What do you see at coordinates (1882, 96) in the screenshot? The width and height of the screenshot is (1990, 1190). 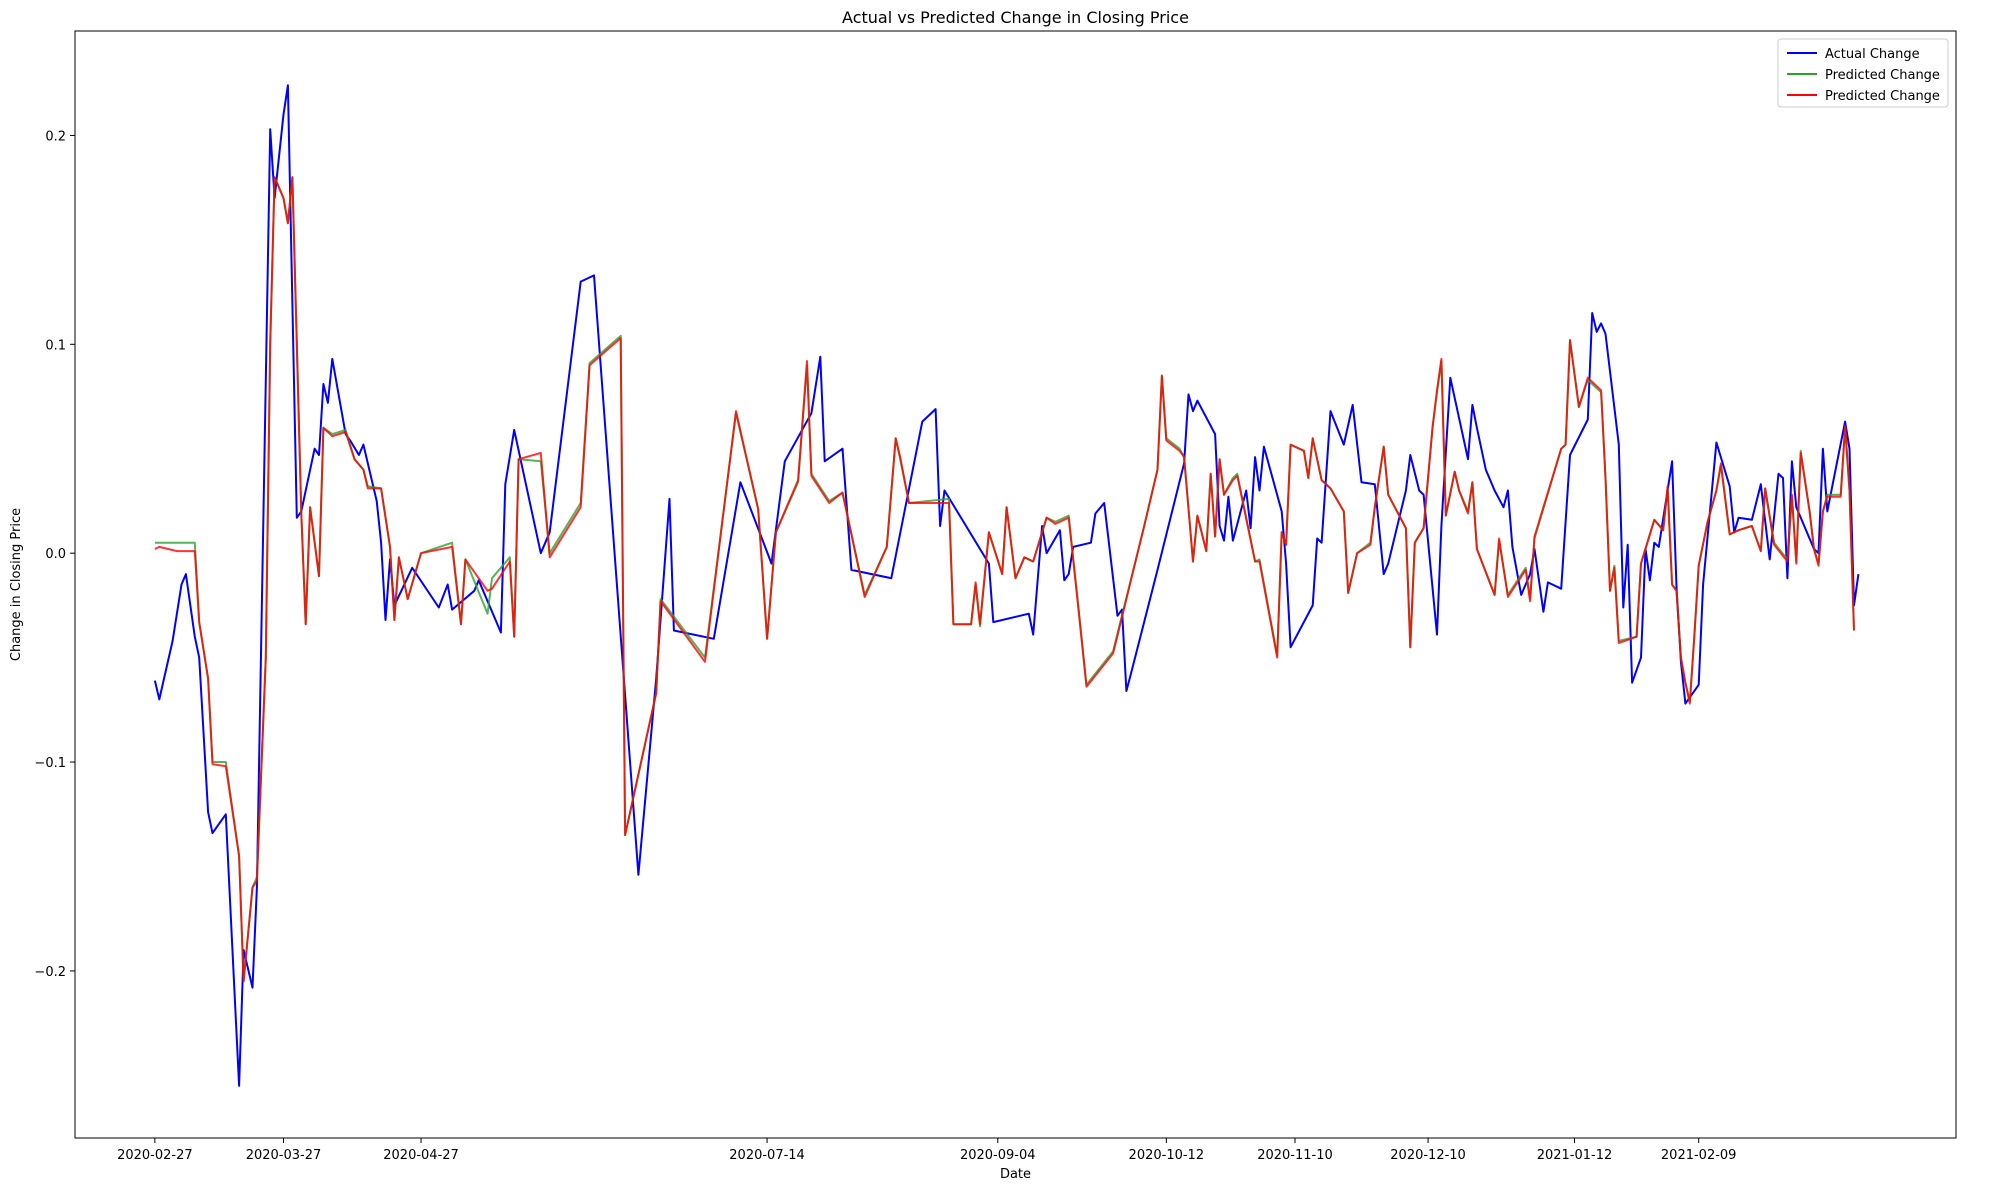 I see `legend-label-3: Predicted Change` at bounding box center [1882, 96].